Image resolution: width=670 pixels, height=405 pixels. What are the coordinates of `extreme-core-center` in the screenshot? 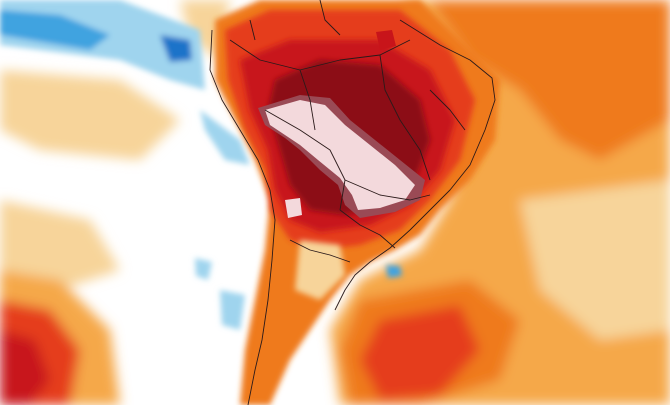 It's located at (340, 155).